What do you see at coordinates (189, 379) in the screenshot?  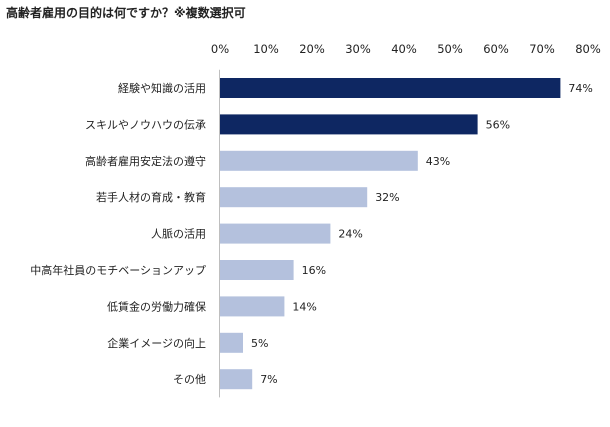 I see `category-label: その他` at bounding box center [189, 379].